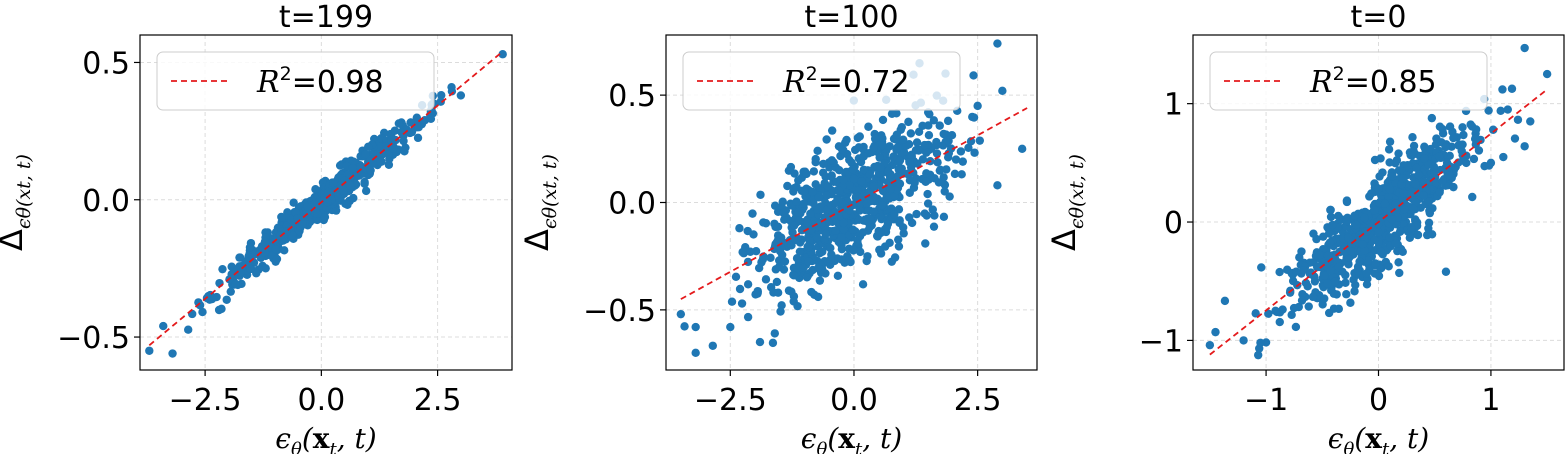 The width and height of the screenshot is (1566, 454). Describe the element at coordinates (1266, 400) in the screenshot. I see `x-tick-label: −1` at that location.